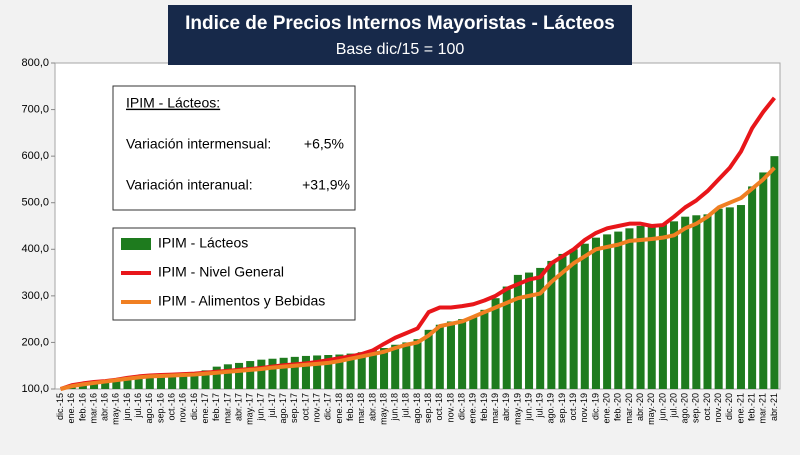  What do you see at coordinates (372, 407) in the screenshot?
I see `x-tick-label: abr.-18` at bounding box center [372, 407].